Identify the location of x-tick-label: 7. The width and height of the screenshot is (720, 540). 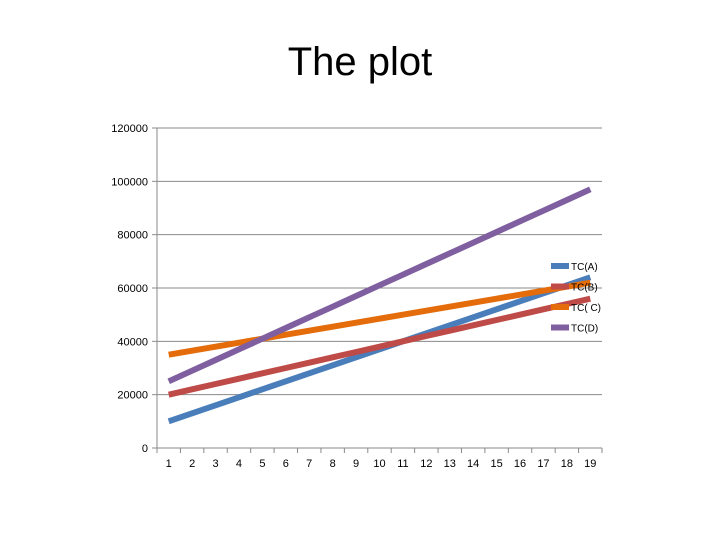
(309, 464).